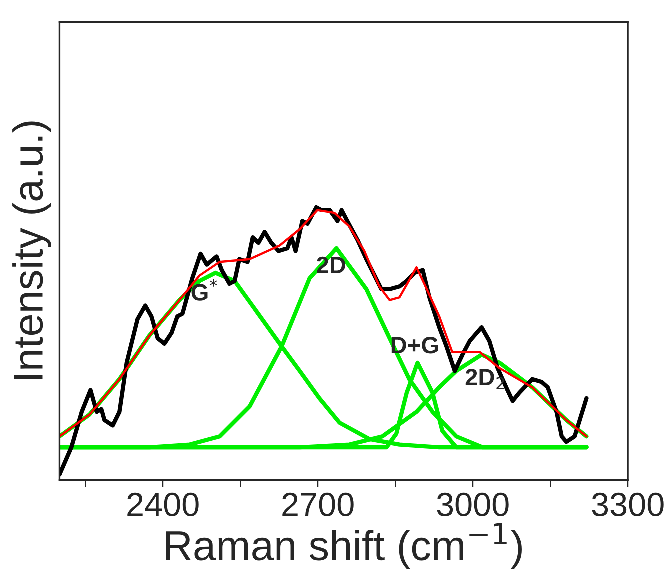 This screenshot has width=671, height=569. I want to click on annotation: G$^{*}$, so click(205, 290).